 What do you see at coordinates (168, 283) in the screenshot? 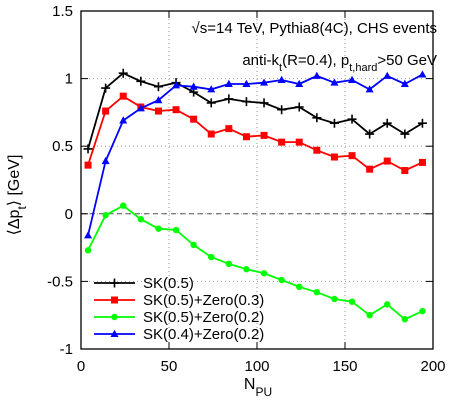
I see `legend-label: SK(0.5)` at bounding box center [168, 283].